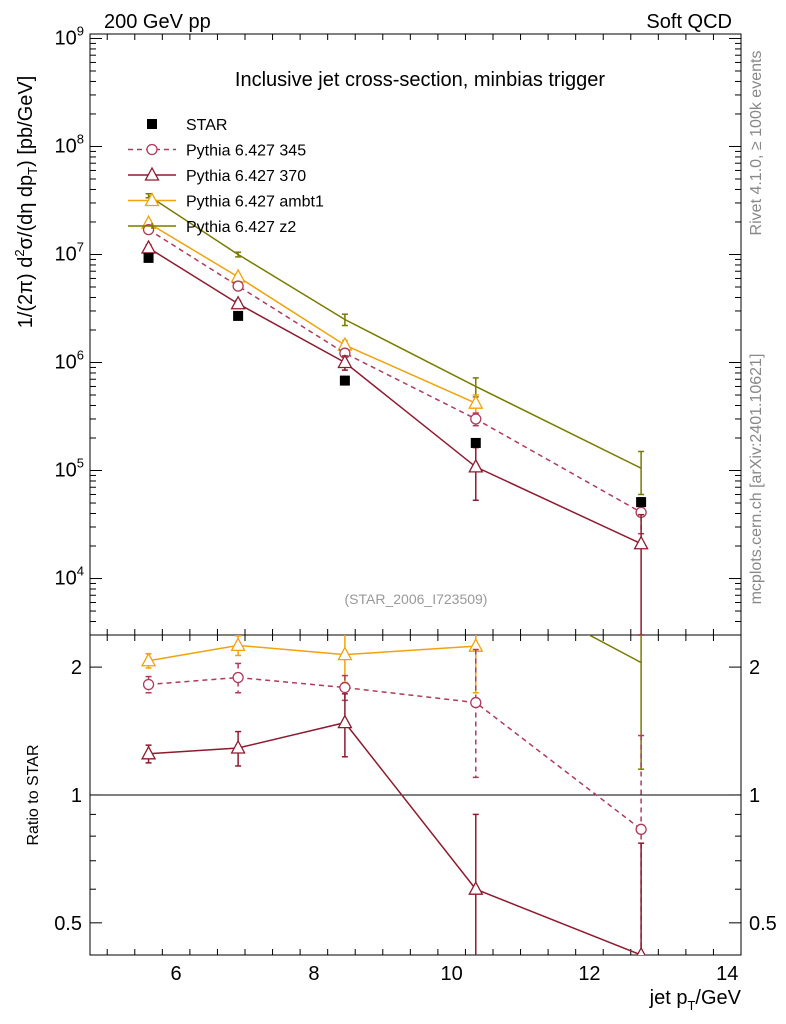 The height and width of the screenshot is (1024, 786). What do you see at coordinates (689, 22) in the screenshot?
I see `header-right-label: Soft QCD` at bounding box center [689, 22].